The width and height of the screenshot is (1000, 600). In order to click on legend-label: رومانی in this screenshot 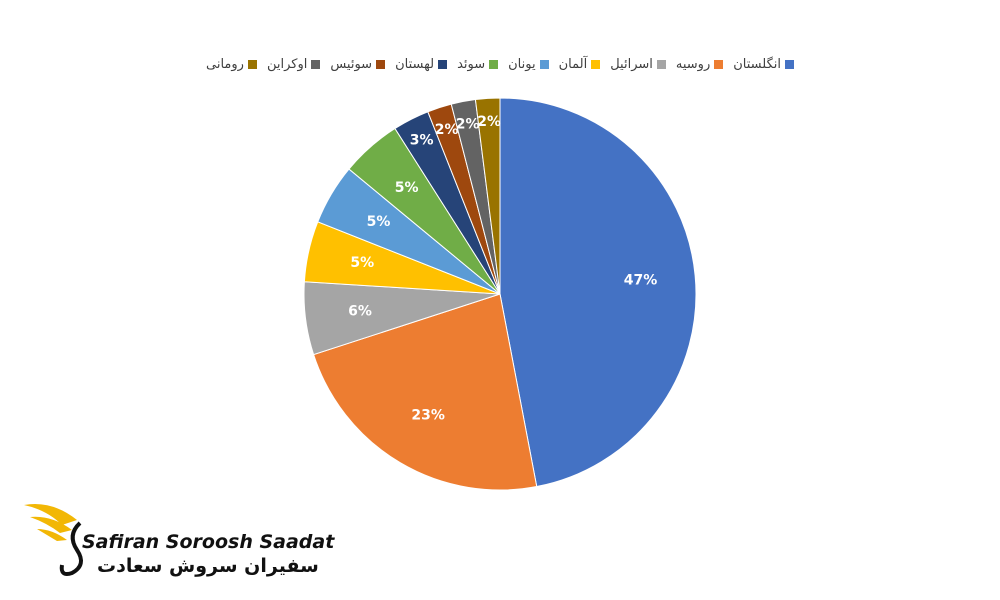, I will do `click(225, 64)`.